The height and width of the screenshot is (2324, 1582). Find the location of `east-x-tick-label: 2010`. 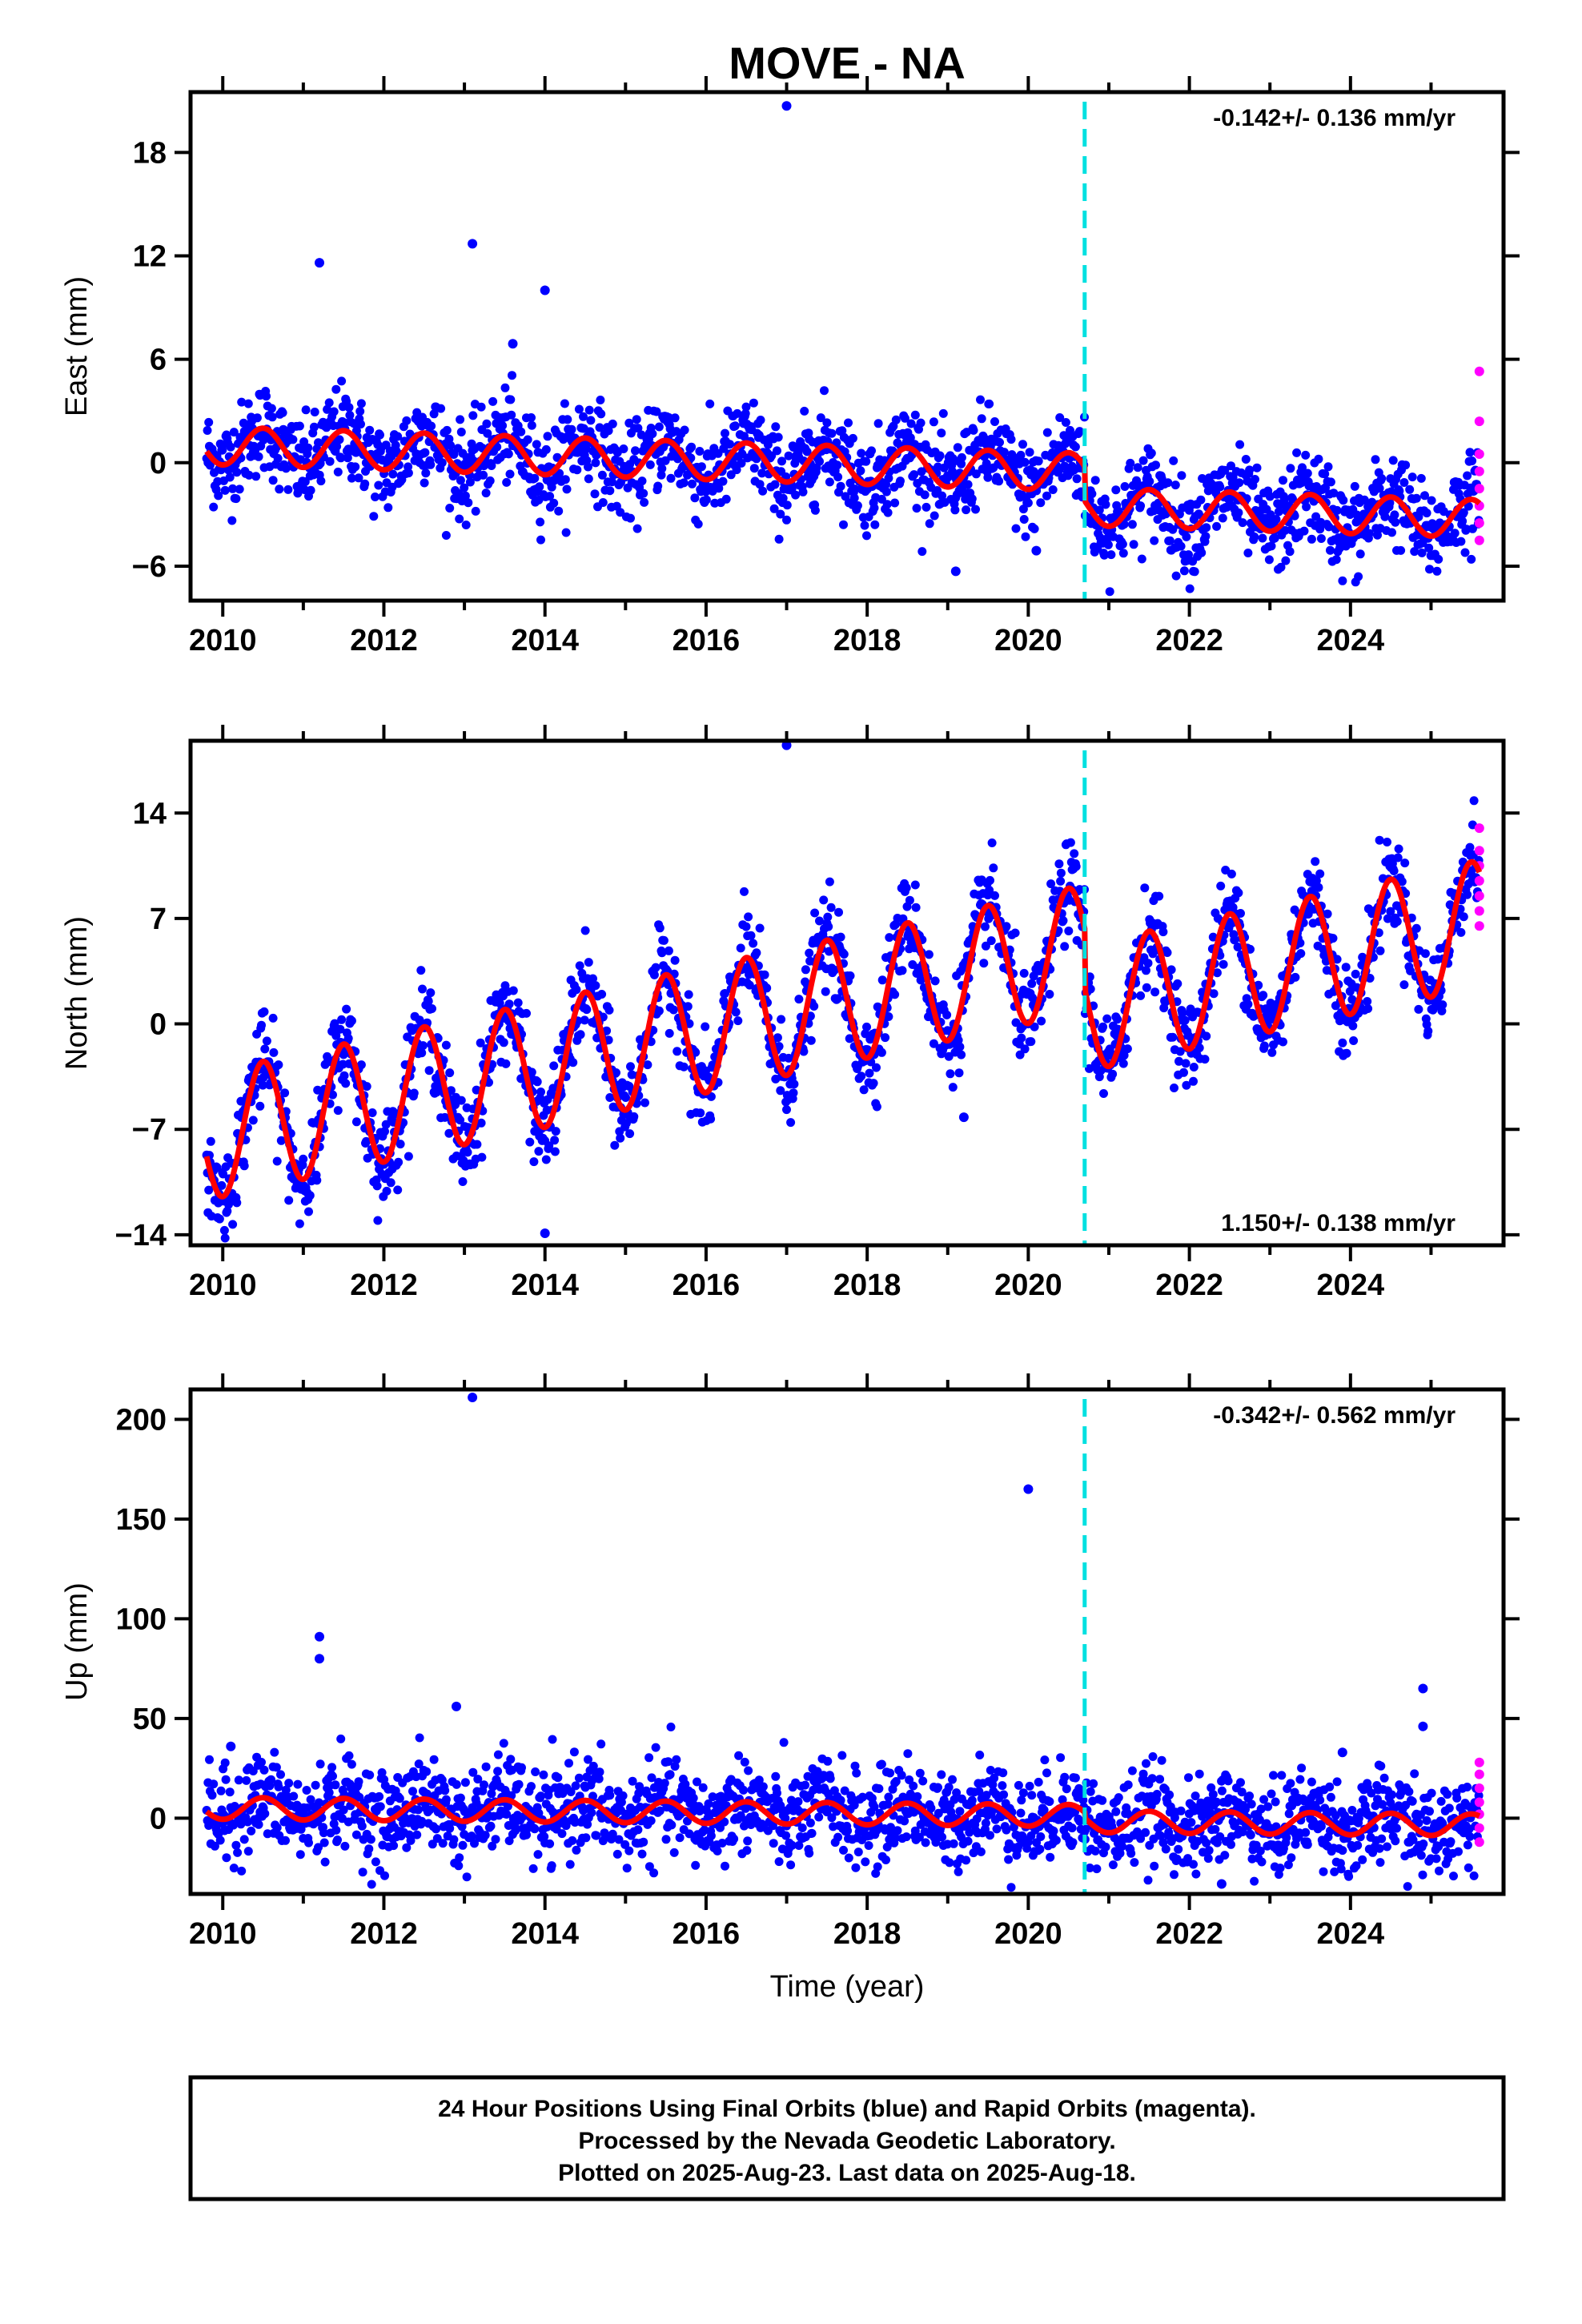

east-x-tick-label: 2010 is located at coordinates (223, 640).